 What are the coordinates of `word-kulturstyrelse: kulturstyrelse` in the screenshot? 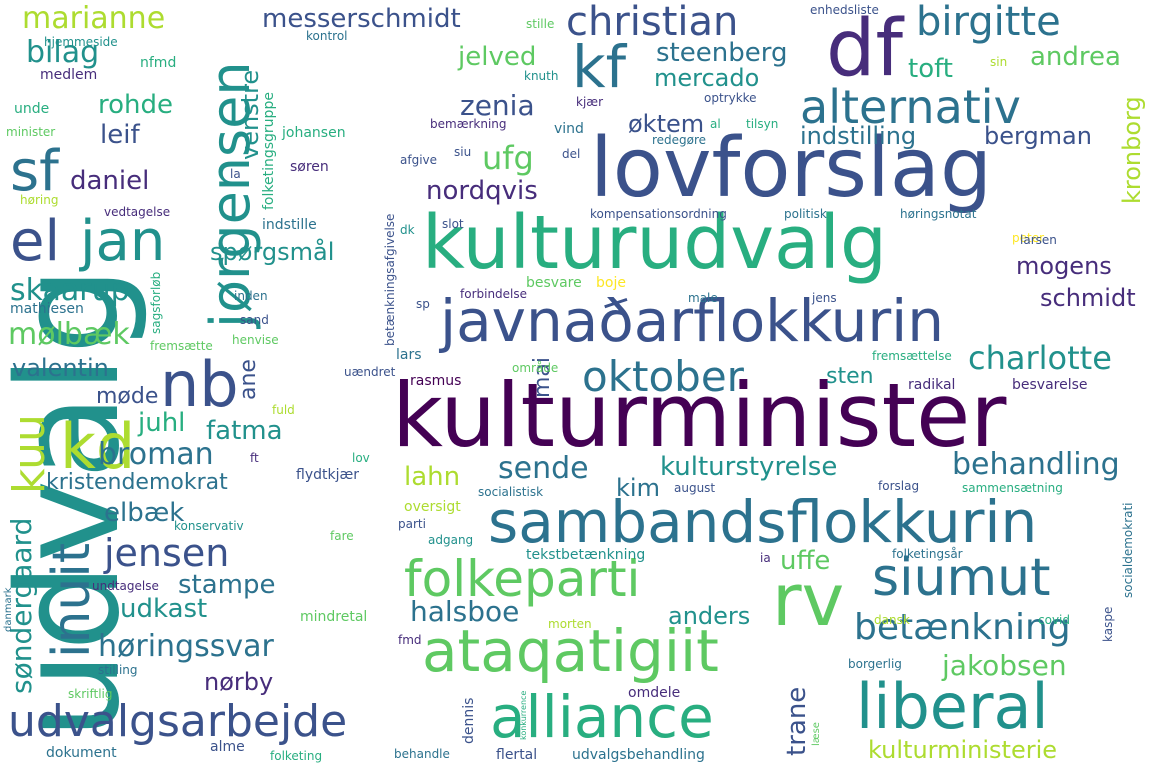 It's located at (749, 467).